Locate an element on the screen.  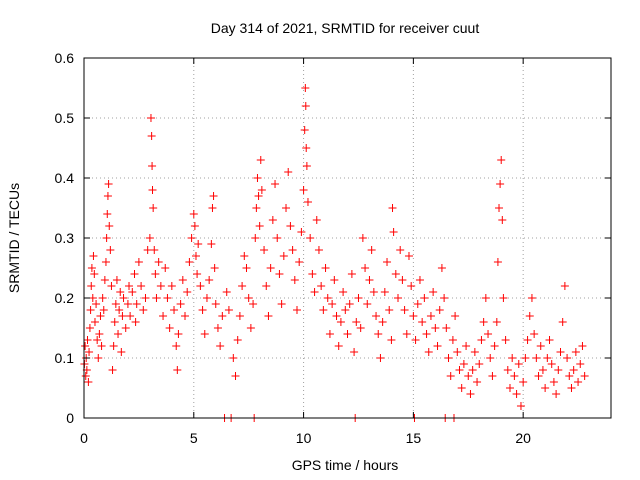
y-tick-label: 0.3 is located at coordinates (65, 238).